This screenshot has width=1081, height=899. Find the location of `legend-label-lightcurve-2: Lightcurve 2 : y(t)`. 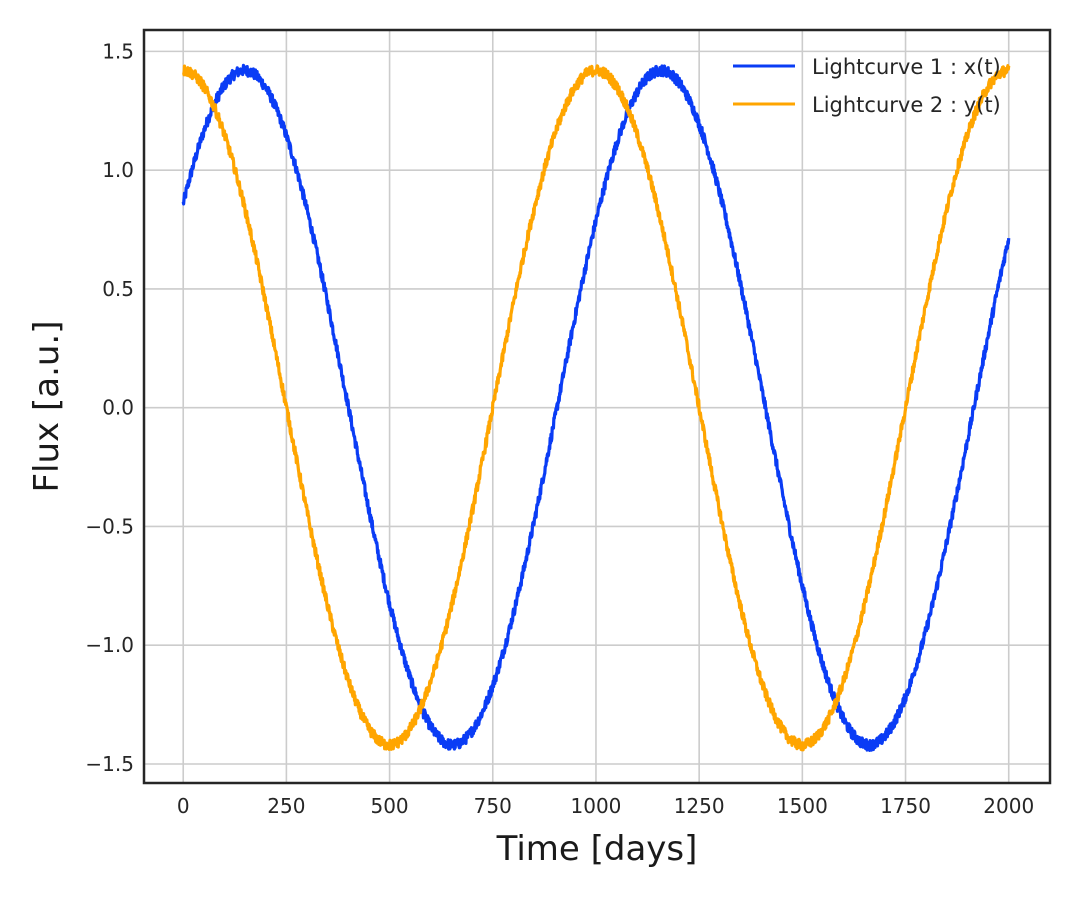

legend-label-lightcurve-2: Lightcurve 2 : y(t) is located at coordinates (906, 105).